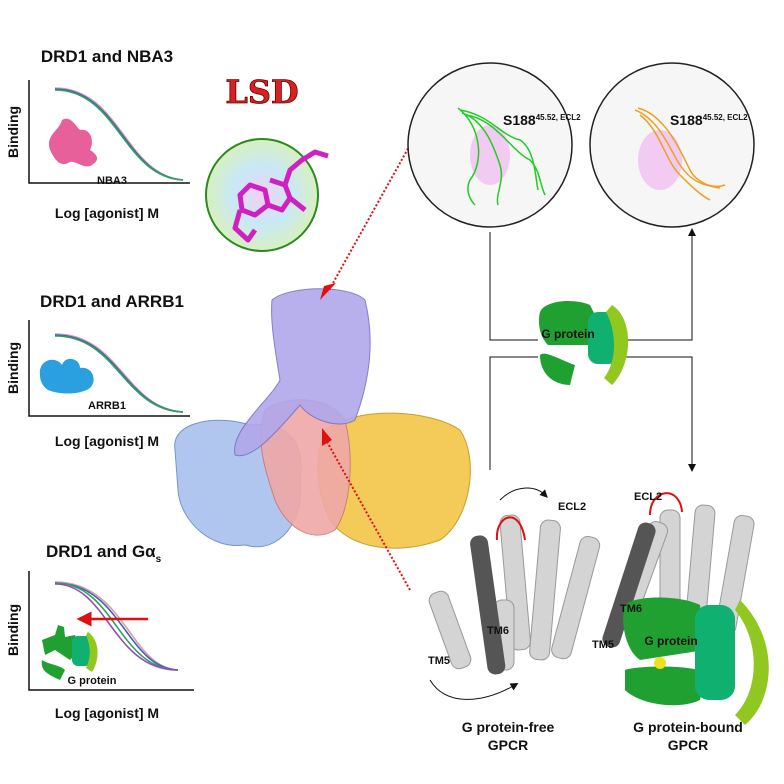 The height and width of the screenshot is (784, 784). Describe the element at coordinates (112, 181) in the screenshot. I see `blob-label: NBA3` at that location.